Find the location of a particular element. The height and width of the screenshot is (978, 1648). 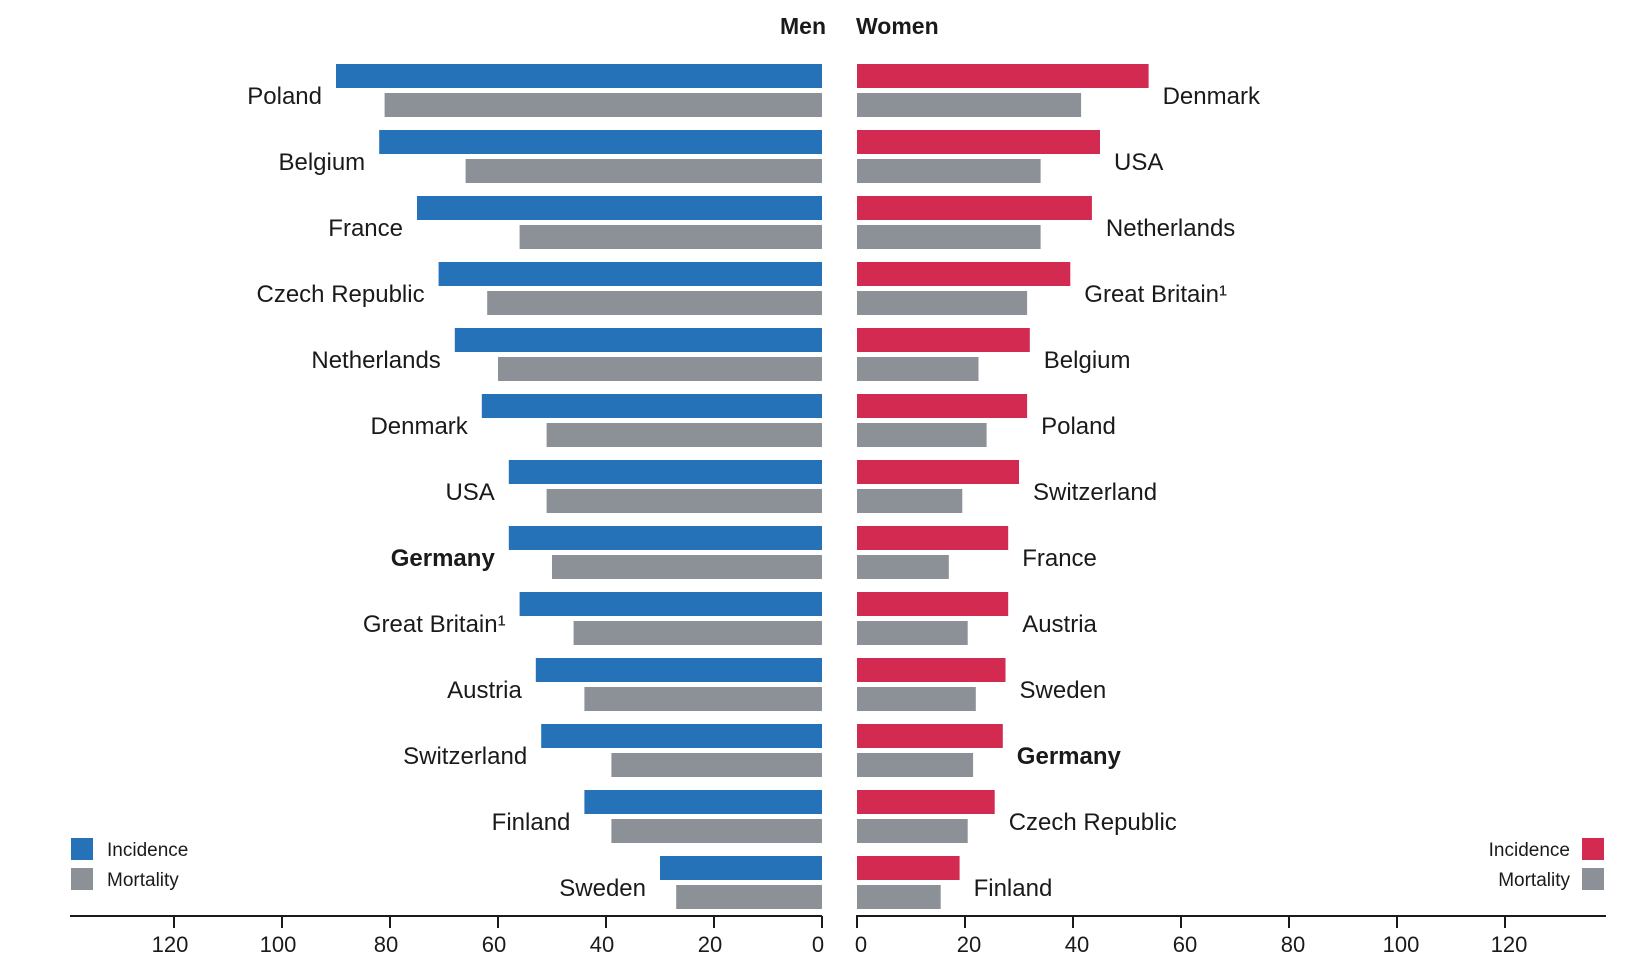

women-tick-label-40: 40 is located at coordinates (1077, 944).